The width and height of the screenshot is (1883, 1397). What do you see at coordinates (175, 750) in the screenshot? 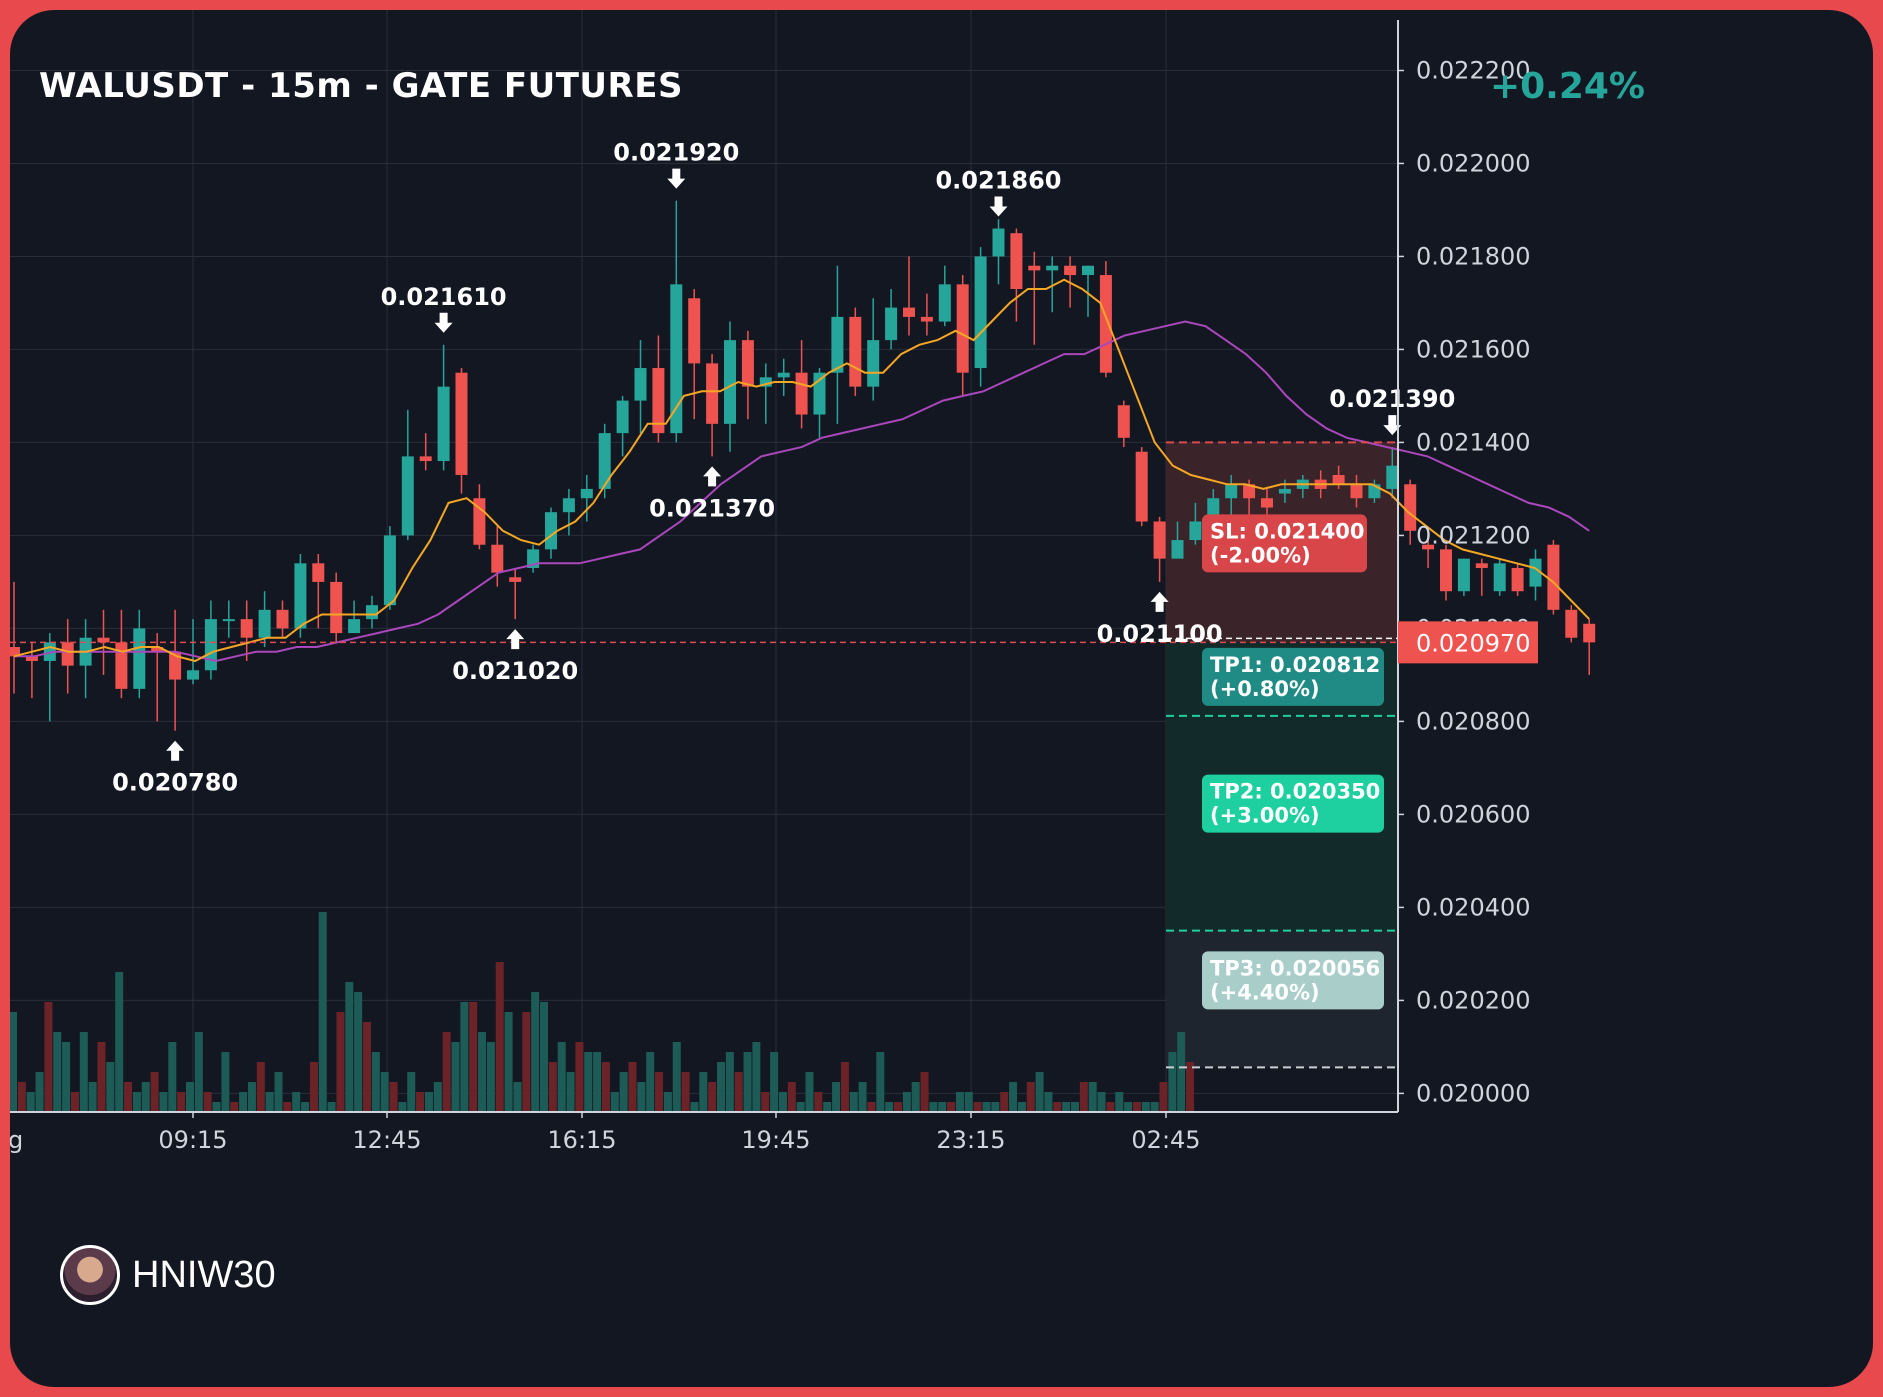
I see `arrow-up-icon` at bounding box center [175, 750].